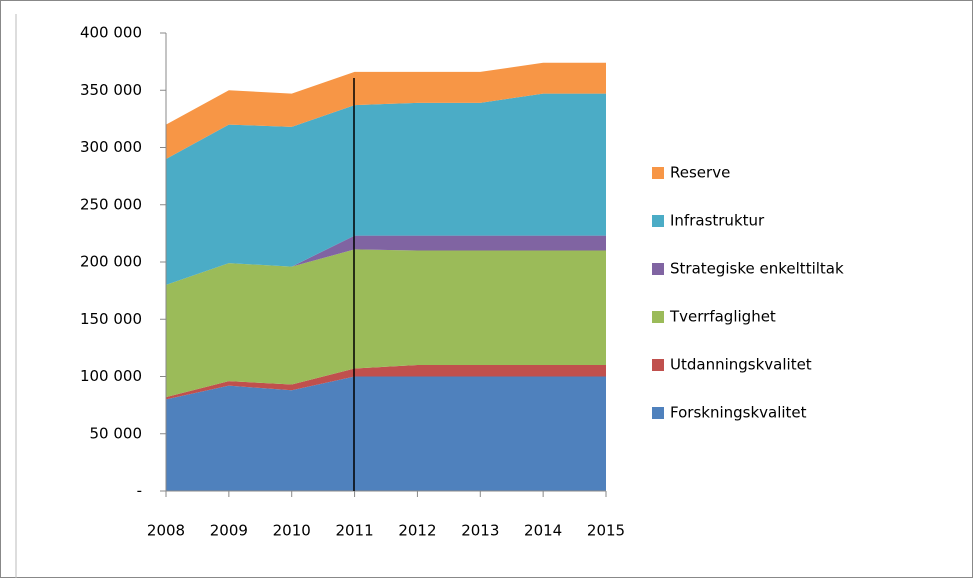  What do you see at coordinates (738, 413) in the screenshot?
I see `legend-label: Forskningskvalitet` at bounding box center [738, 413].